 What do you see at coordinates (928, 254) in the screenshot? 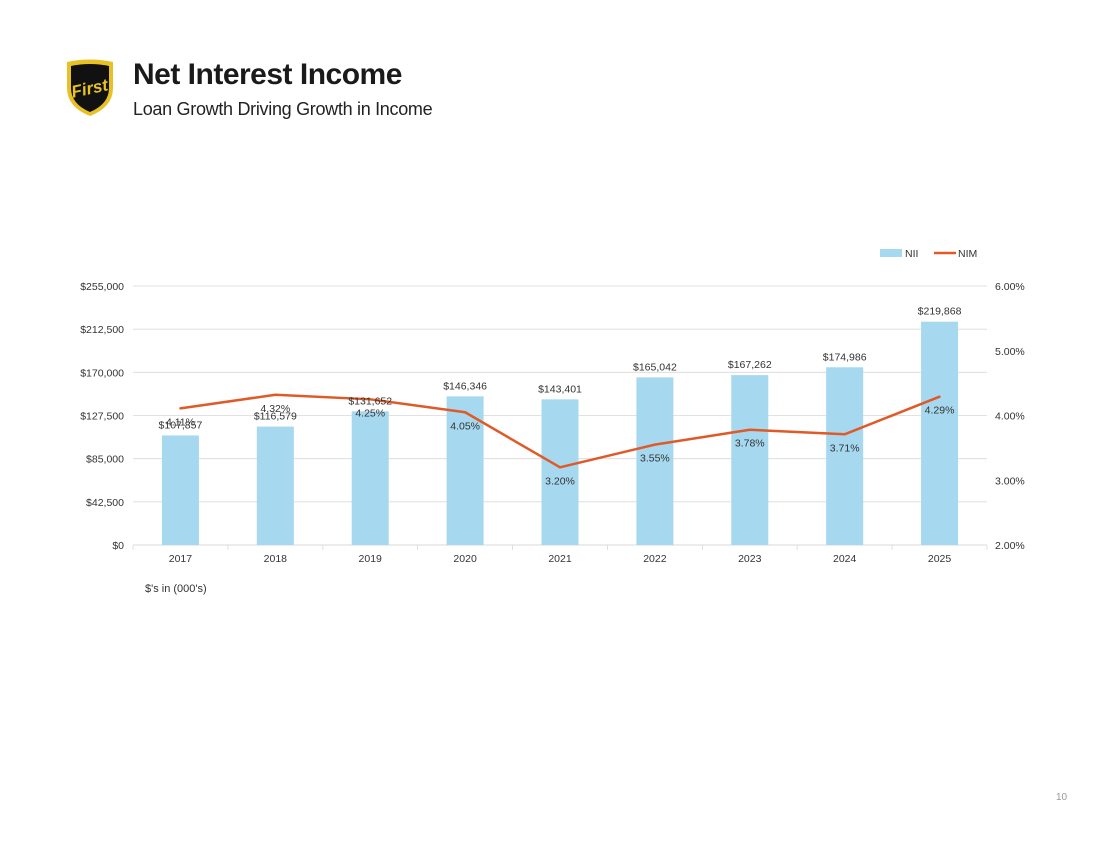
I see `chart-legend: NII NIM` at bounding box center [928, 254].